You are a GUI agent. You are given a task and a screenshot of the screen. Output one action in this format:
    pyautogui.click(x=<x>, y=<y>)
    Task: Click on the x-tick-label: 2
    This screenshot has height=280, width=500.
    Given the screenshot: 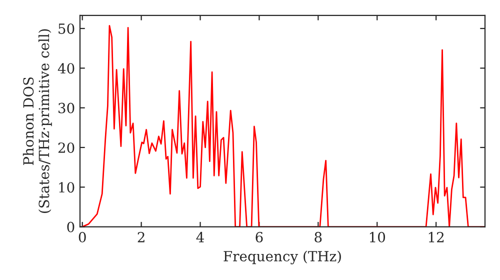 What is the action you would take?
    pyautogui.click(x=141, y=237)
    